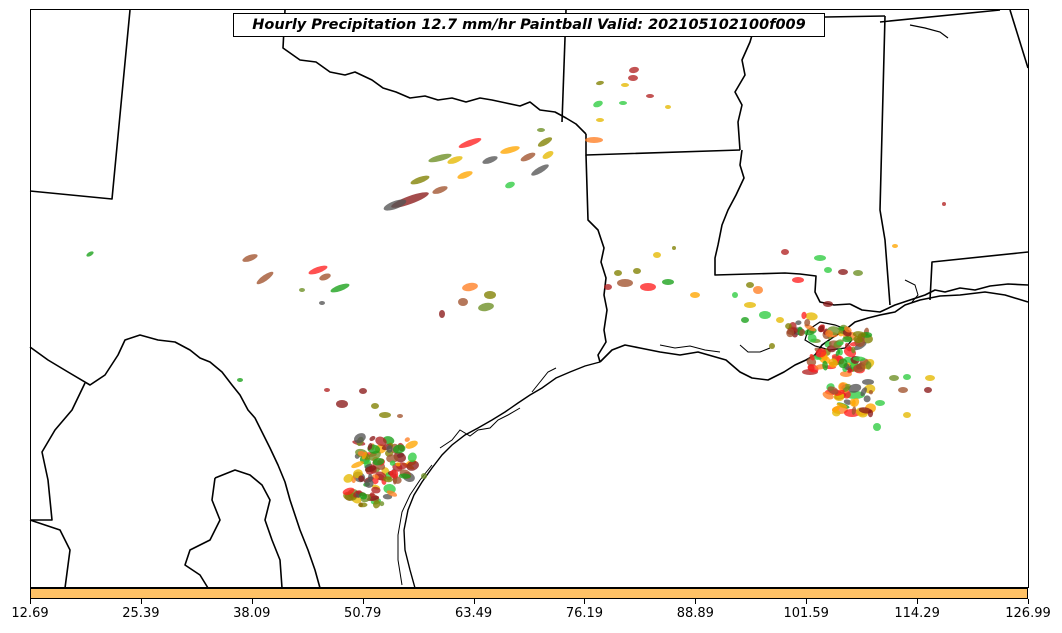 The width and height of the screenshot is (1062, 633). Describe the element at coordinates (885, 160) in the screenshot. I see `boundary-ms-al` at that location.